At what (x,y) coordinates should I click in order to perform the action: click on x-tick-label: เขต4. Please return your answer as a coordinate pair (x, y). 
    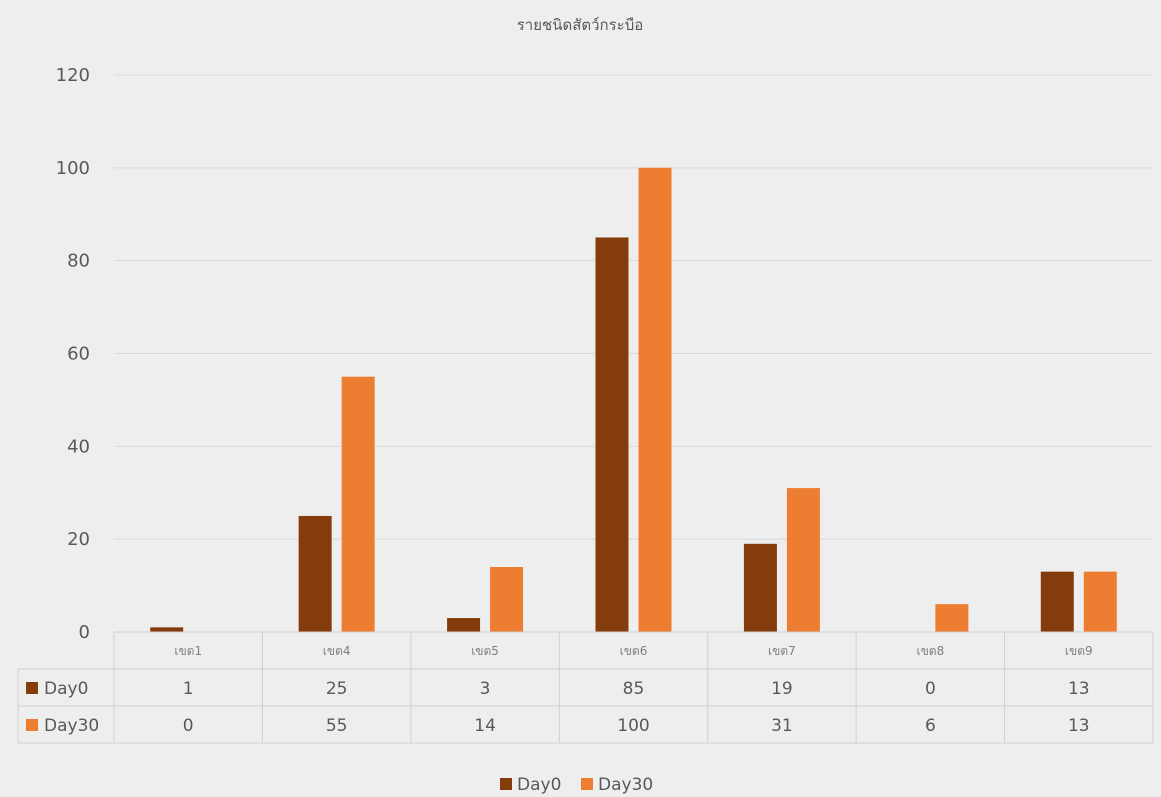
    Looking at the image, I should click on (337, 651).